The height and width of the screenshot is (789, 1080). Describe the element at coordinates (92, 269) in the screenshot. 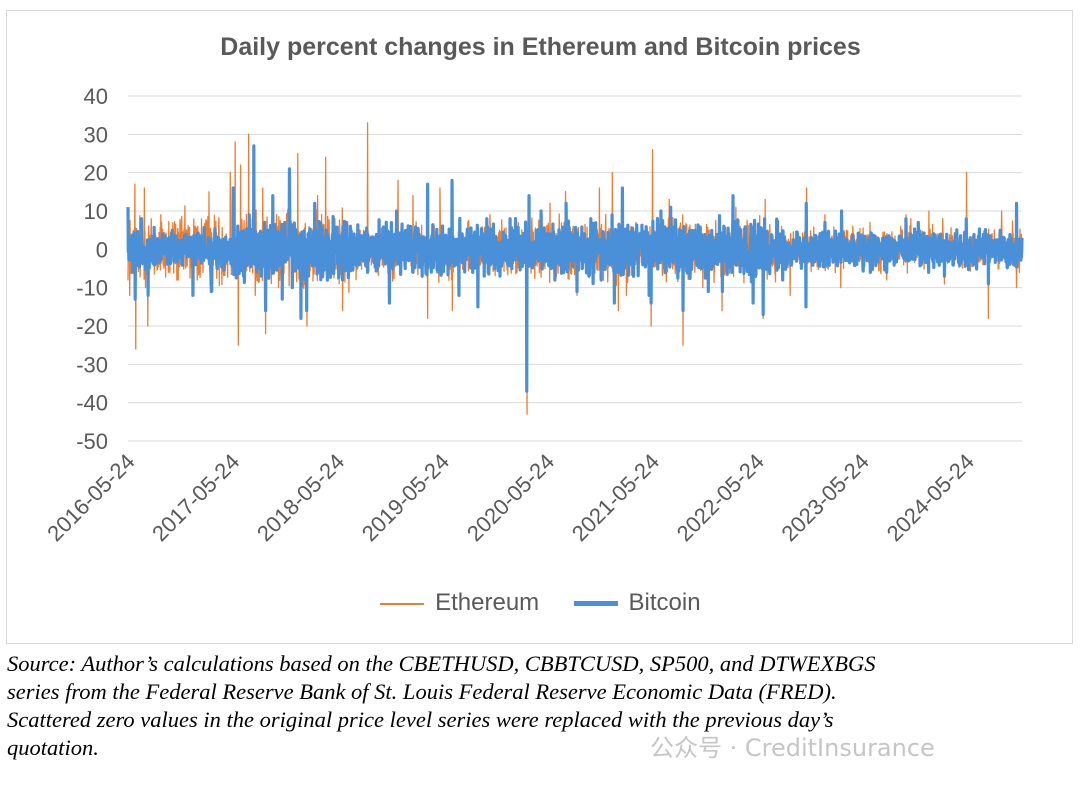

I see `y-axis-ticks: 40 30 20 10 0 -10 -20 -30 -40 -50` at that location.